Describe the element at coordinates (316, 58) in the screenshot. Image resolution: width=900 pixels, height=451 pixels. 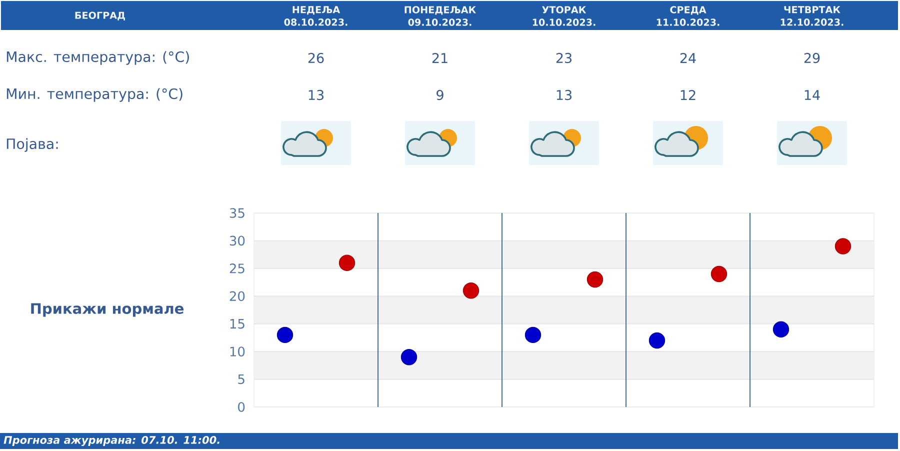
I see `data-label: 26` at that location.